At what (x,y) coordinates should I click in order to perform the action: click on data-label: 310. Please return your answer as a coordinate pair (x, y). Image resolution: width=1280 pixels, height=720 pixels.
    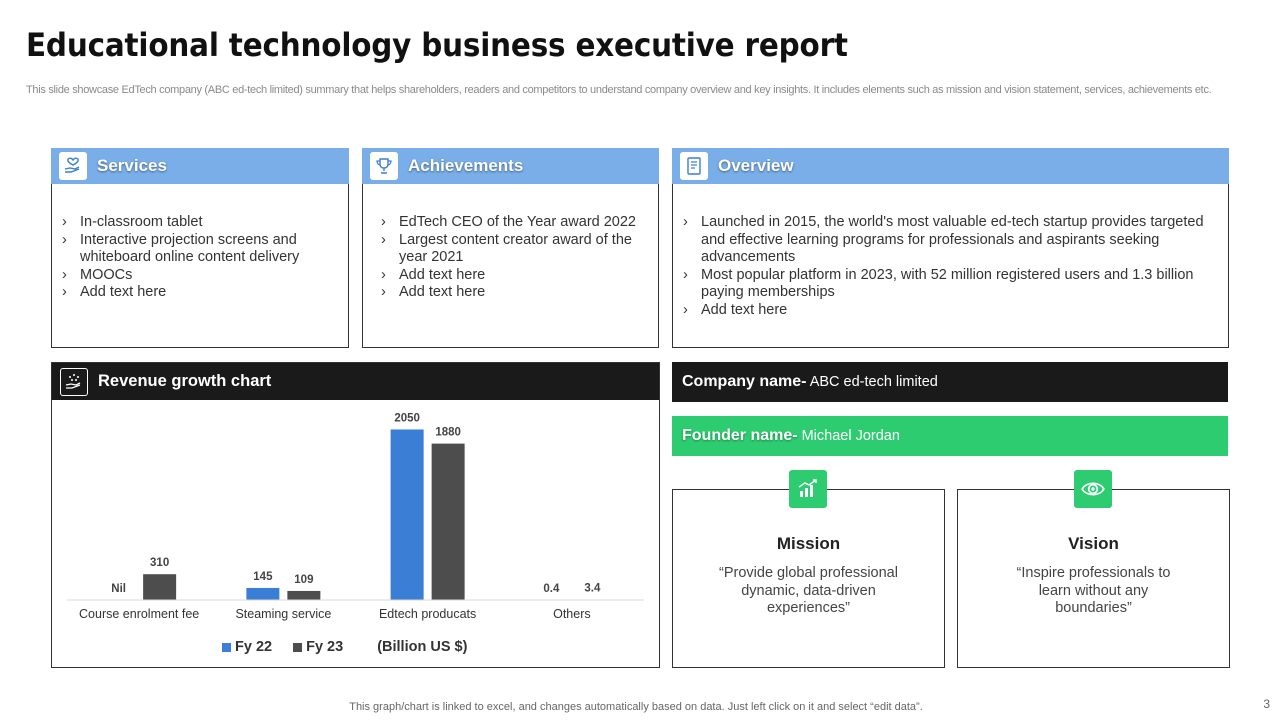
    Looking at the image, I should click on (159, 563).